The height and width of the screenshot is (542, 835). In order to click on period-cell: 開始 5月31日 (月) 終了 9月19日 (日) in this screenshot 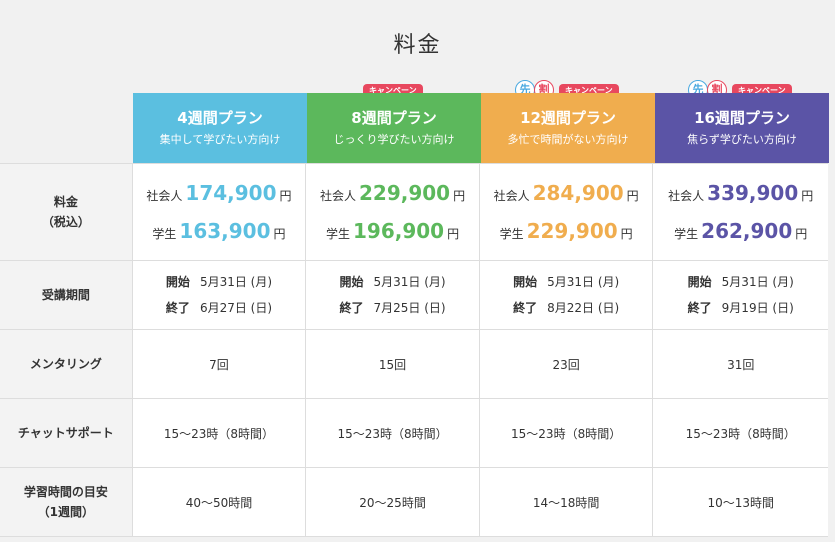, I will do `click(740, 295)`.